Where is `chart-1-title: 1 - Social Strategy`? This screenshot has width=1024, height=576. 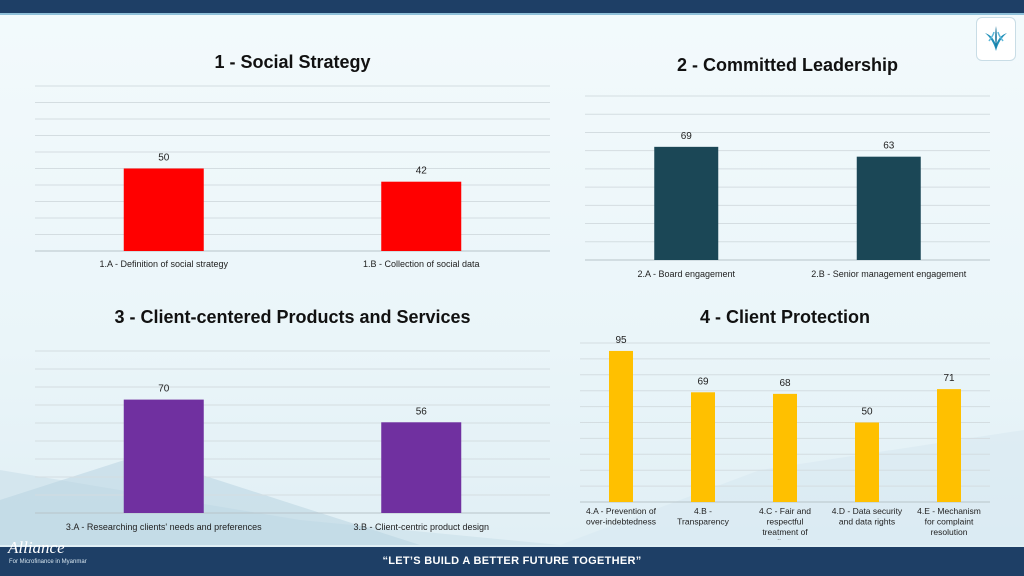 chart-1-title: 1 - Social Strategy is located at coordinates (292, 62).